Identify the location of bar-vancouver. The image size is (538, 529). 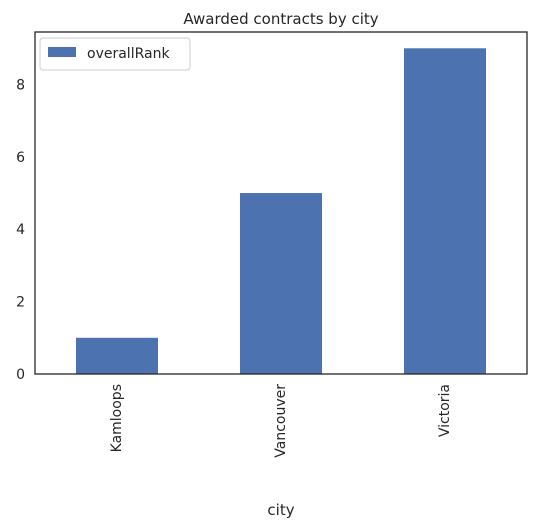
(281, 283).